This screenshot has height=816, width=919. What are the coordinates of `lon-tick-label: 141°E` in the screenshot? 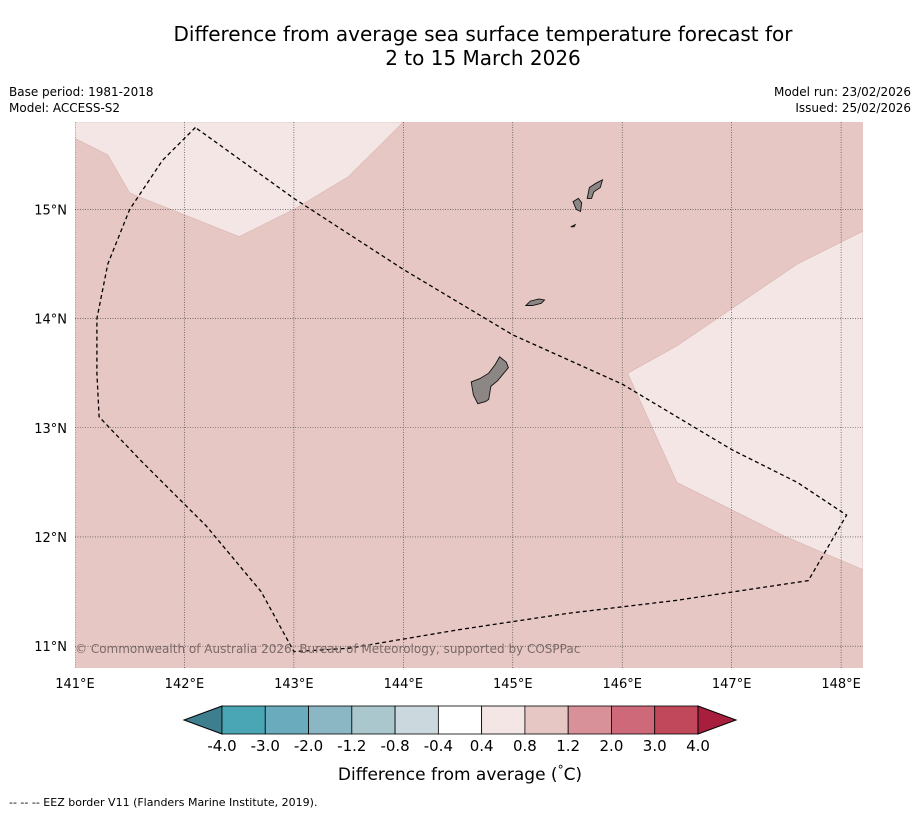 It's located at (75, 684).